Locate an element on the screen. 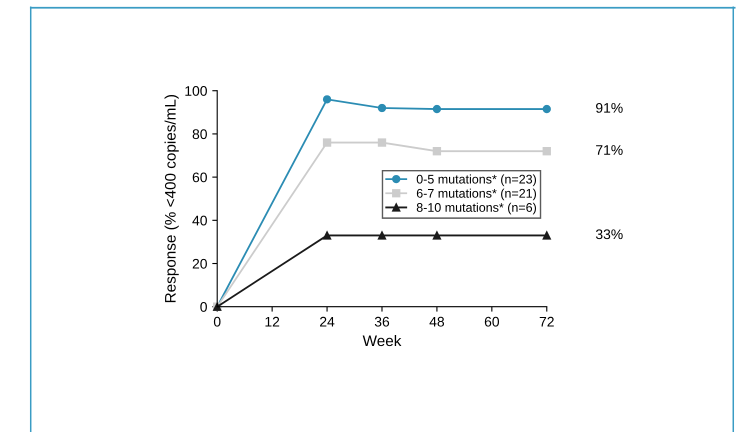 Image resolution: width=749 pixels, height=432 pixels. x-axis-title: Week is located at coordinates (382, 340).